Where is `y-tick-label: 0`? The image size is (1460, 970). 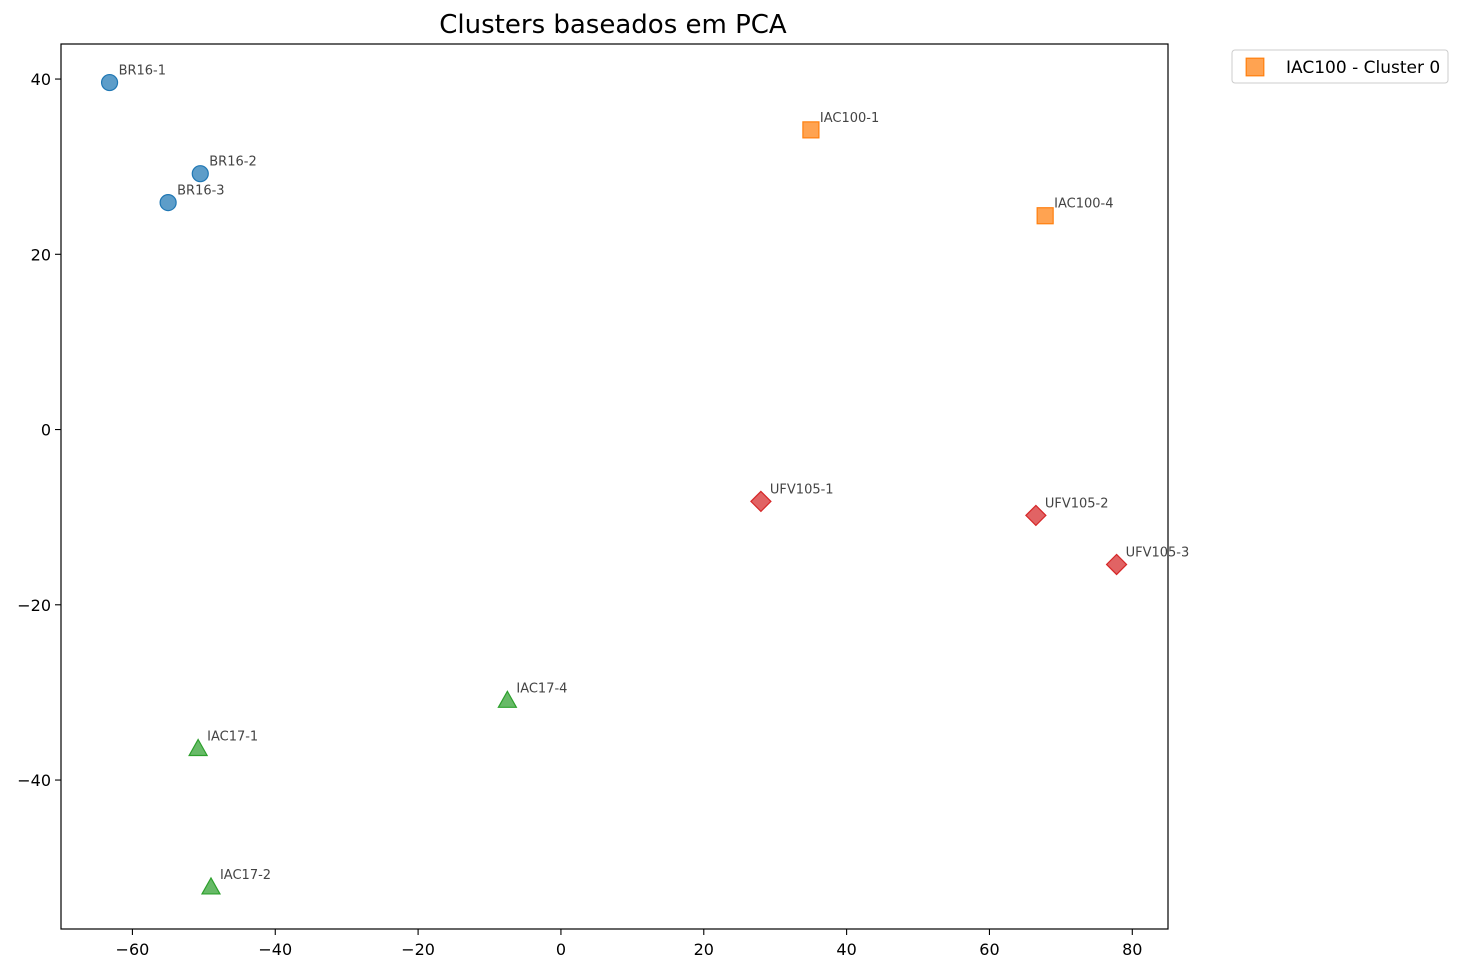
y-tick-label: 0 is located at coordinates (46, 430).